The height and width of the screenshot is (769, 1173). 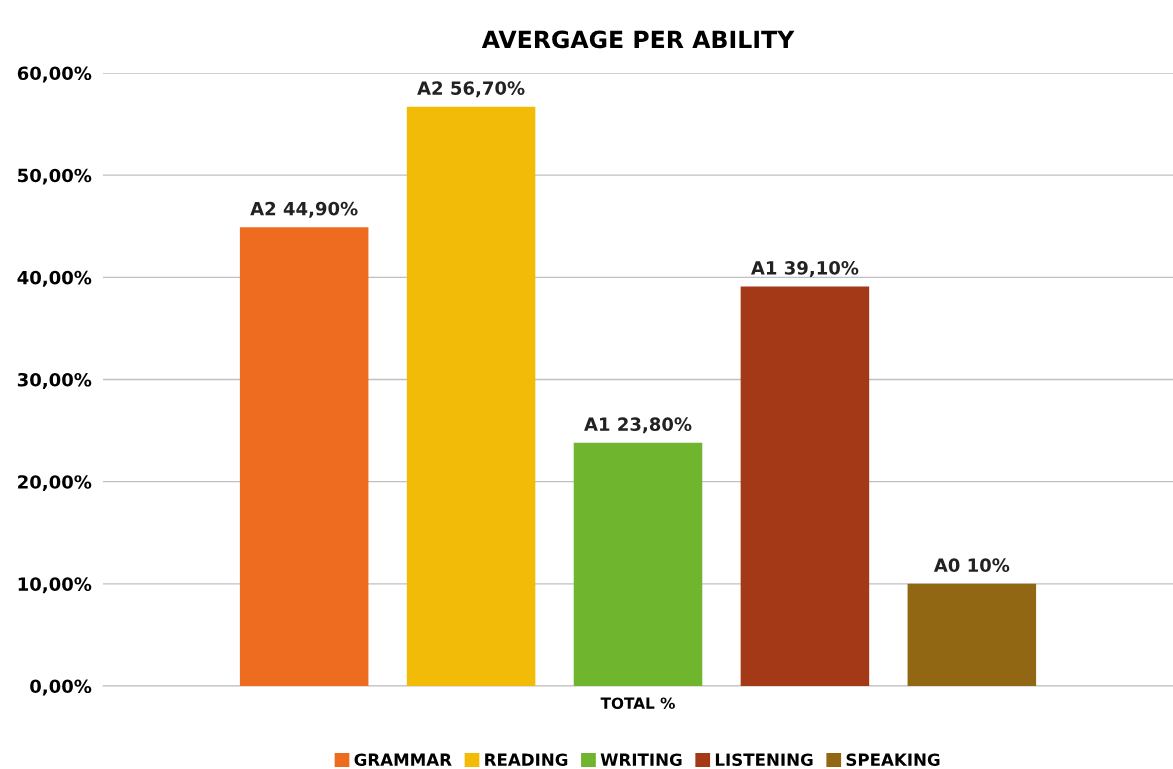 What do you see at coordinates (54, 278) in the screenshot?
I see `y-tick-label: 40,00%` at bounding box center [54, 278].